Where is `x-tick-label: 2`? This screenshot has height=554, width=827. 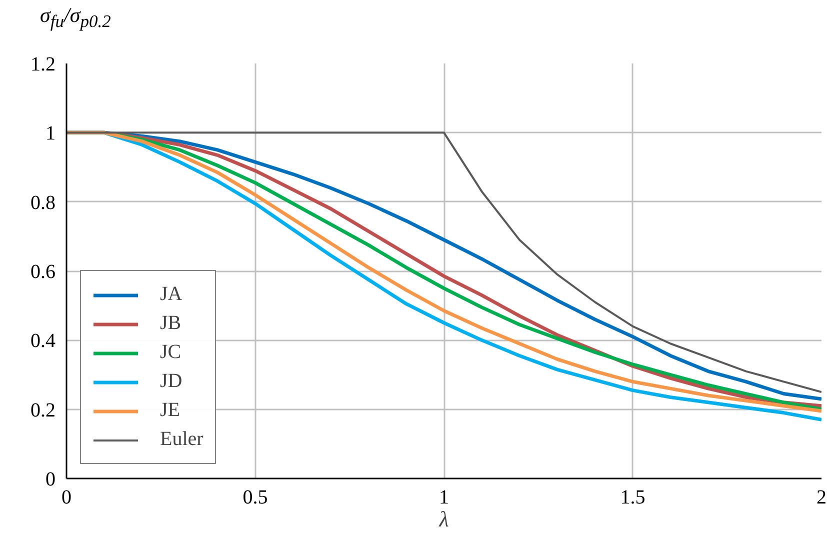
x-tick-label: 2 is located at coordinates (821, 497).